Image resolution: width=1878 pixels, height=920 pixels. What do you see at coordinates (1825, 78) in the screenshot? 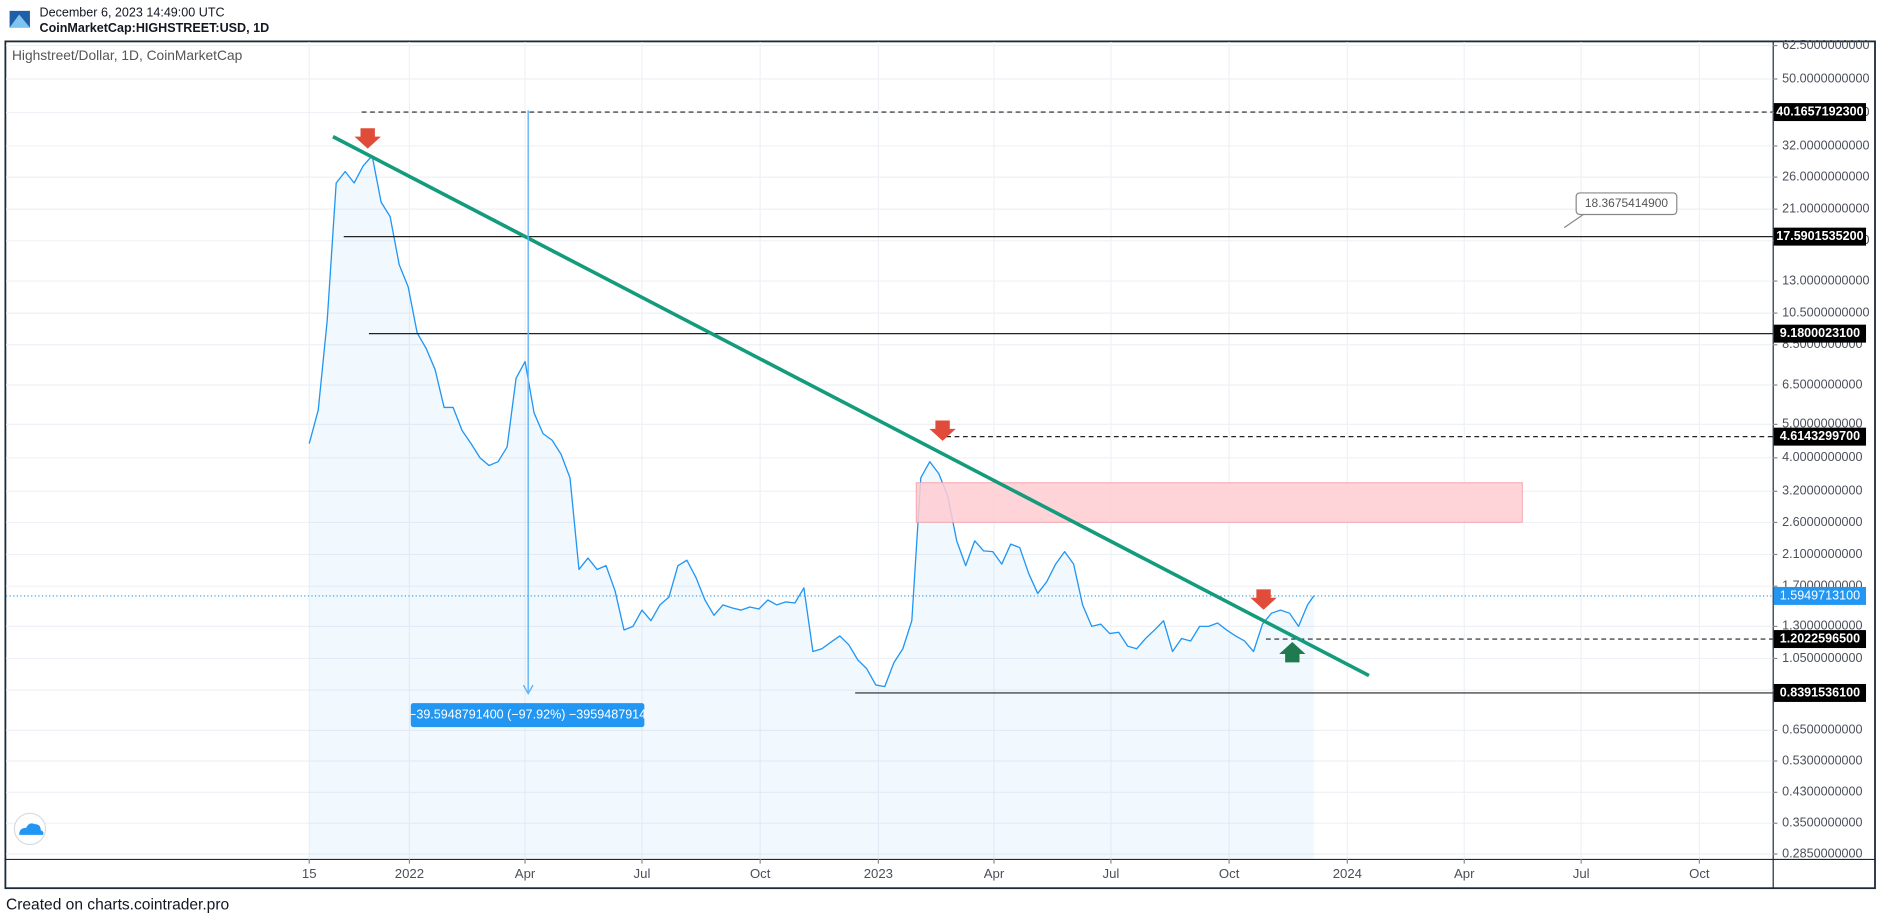
I see `y-tick-label: 50.0000000000` at bounding box center [1825, 78].